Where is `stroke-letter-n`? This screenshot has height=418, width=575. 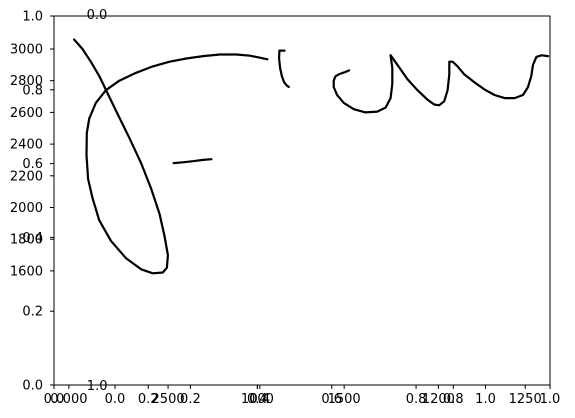 stroke-letter-n is located at coordinates (469, 80).